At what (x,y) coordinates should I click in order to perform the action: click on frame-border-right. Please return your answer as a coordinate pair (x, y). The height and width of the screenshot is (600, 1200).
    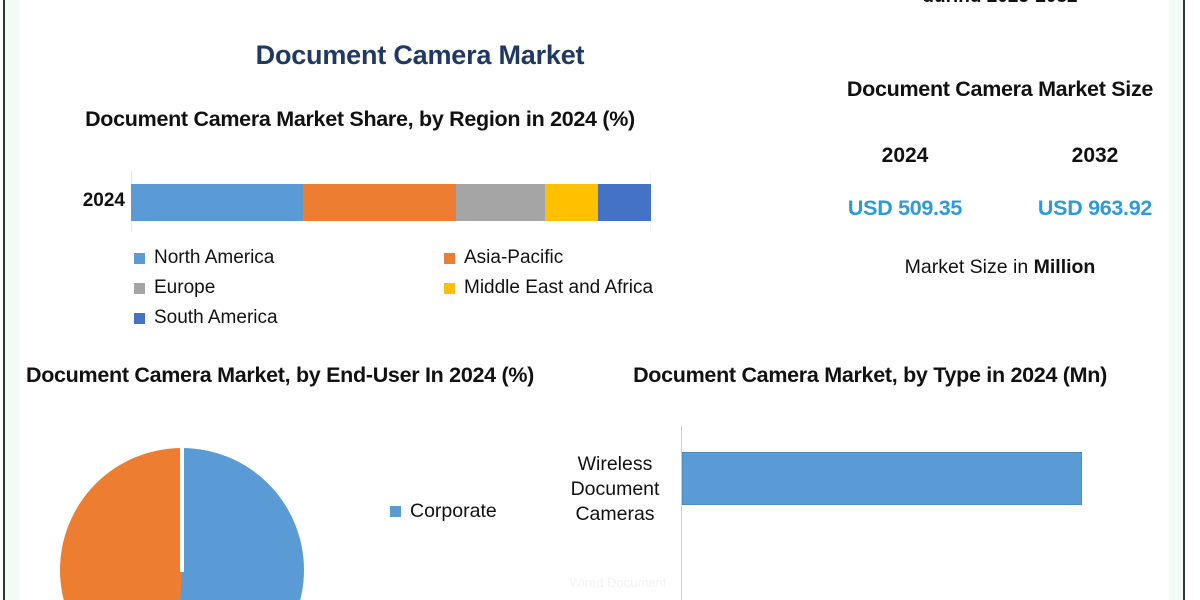
    Looking at the image, I should click on (1184, 300).